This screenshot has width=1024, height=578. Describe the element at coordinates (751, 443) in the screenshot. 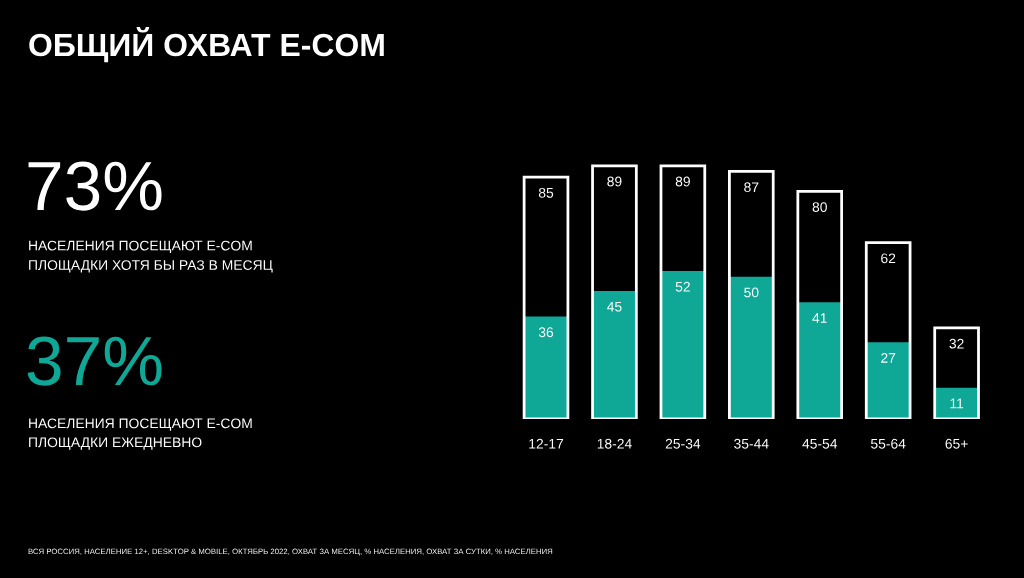

I see `x-tick-label: 35-44` at that location.